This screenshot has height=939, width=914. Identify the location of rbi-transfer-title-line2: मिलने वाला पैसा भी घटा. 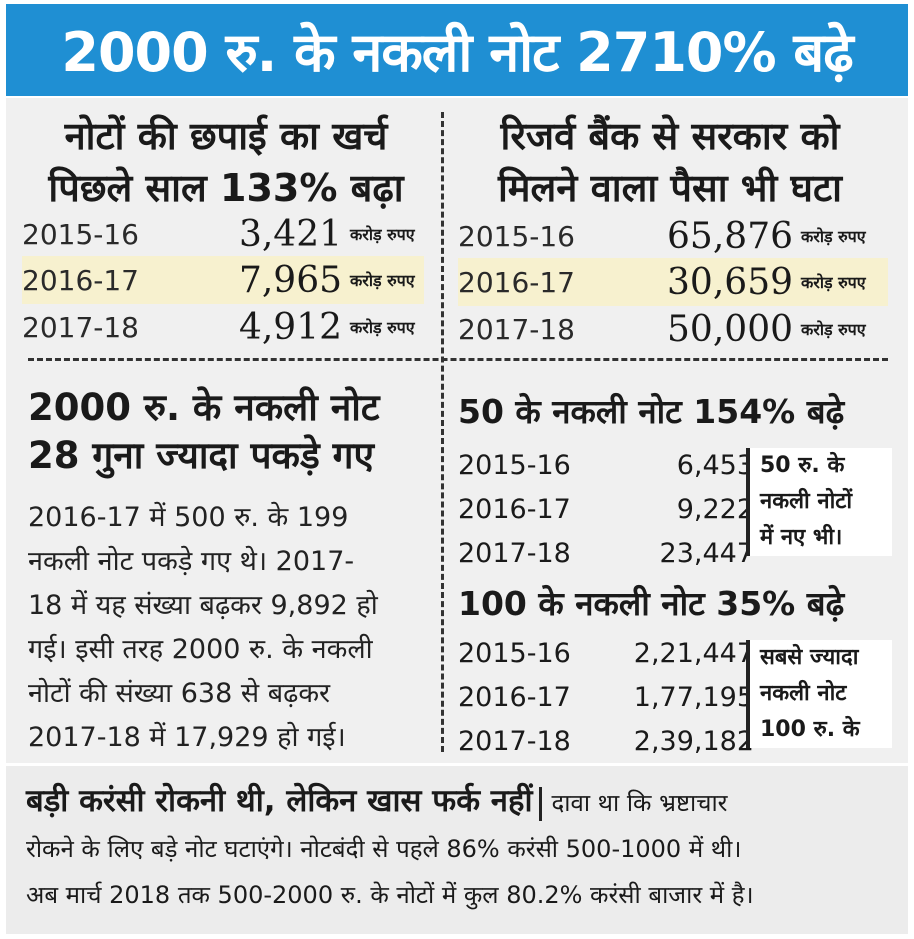
(670, 188).